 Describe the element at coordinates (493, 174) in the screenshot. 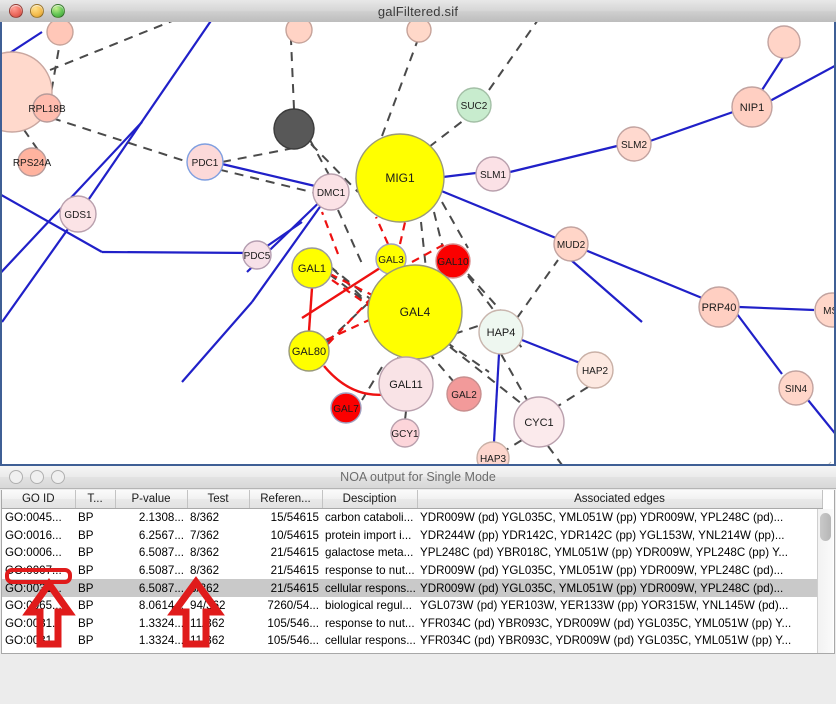

I see `network-node-SLM1` at that location.